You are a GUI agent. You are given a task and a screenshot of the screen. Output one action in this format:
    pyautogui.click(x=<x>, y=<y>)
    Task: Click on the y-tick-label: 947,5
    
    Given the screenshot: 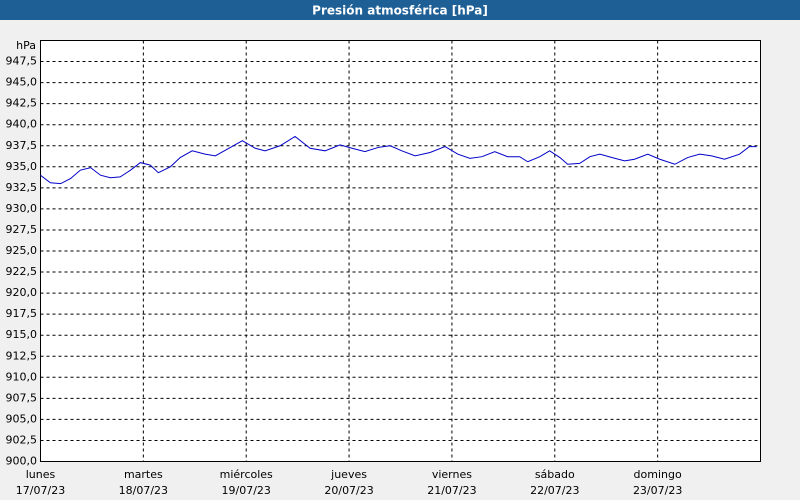 What is the action you would take?
    pyautogui.click(x=22, y=61)
    